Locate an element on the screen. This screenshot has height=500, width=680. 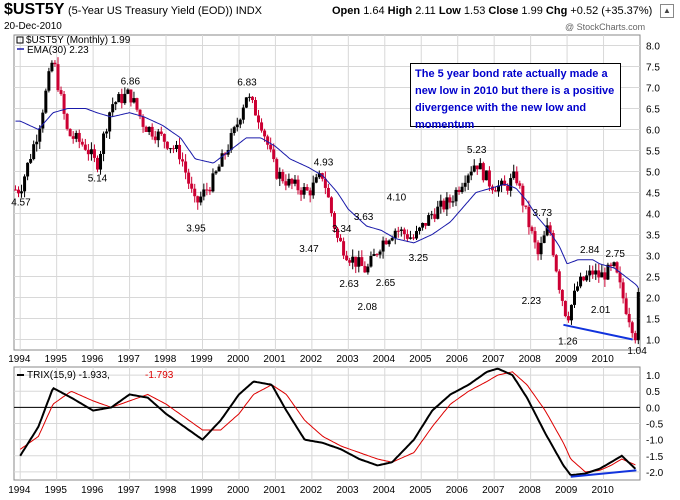
legend-main-swatch is located at coordinates (20, 40).